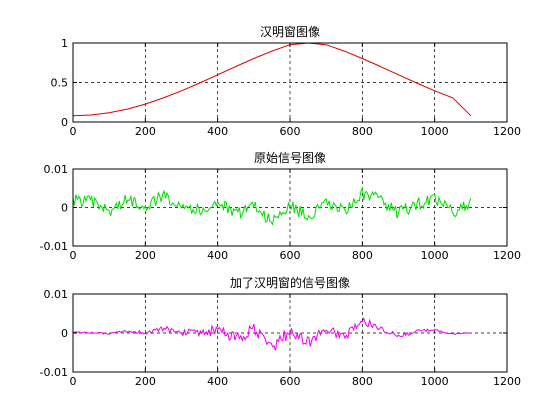  Describe the element at coordinates (290, 32) in the screenshot. I see `chart-title: 汉明窗图像` at that location.